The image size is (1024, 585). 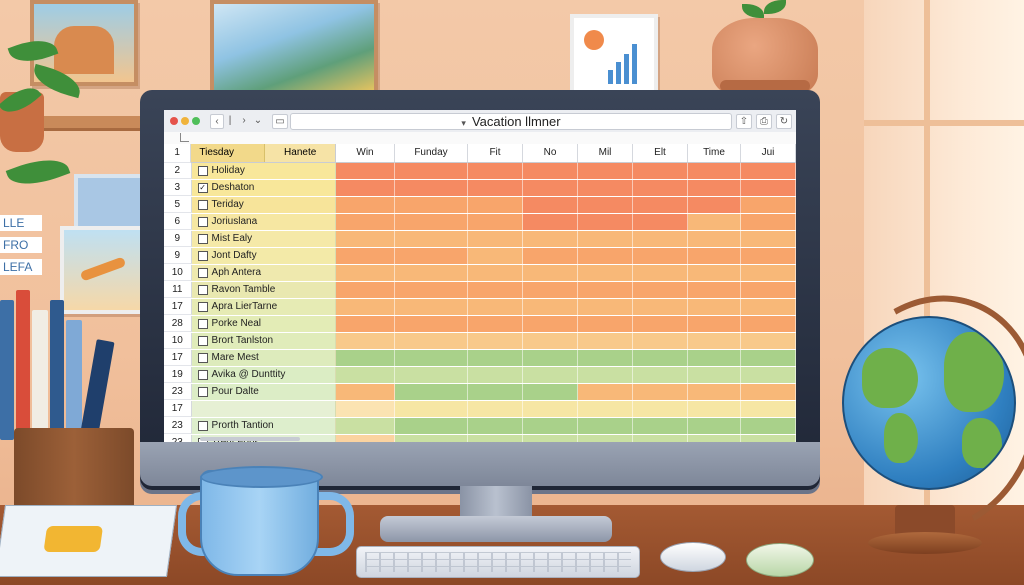 I want to click on name-cell: Holiday, so click(x=263, y=171).